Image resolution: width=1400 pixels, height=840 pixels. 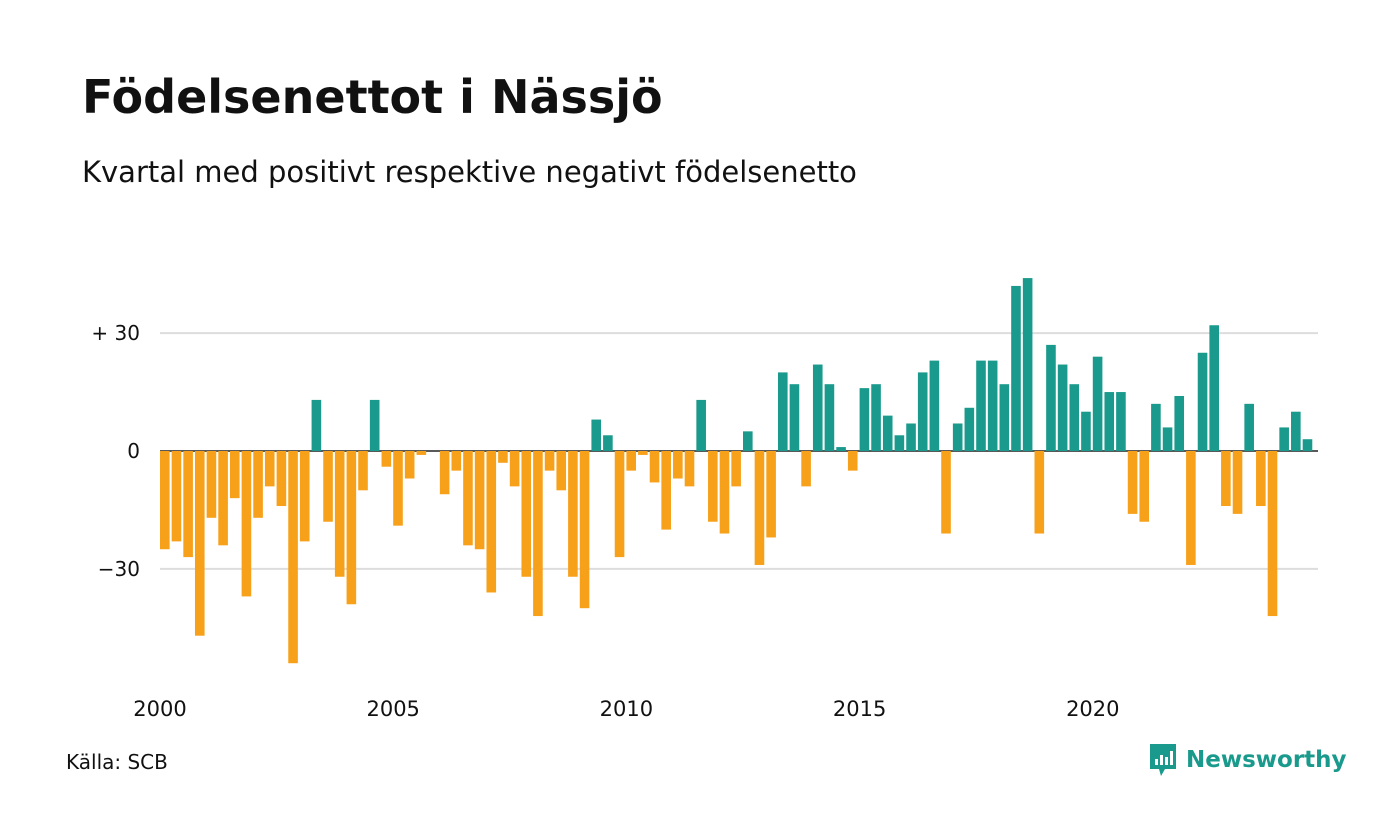 I want to click on y-tick-label: 0, so click(x=133, y=451).